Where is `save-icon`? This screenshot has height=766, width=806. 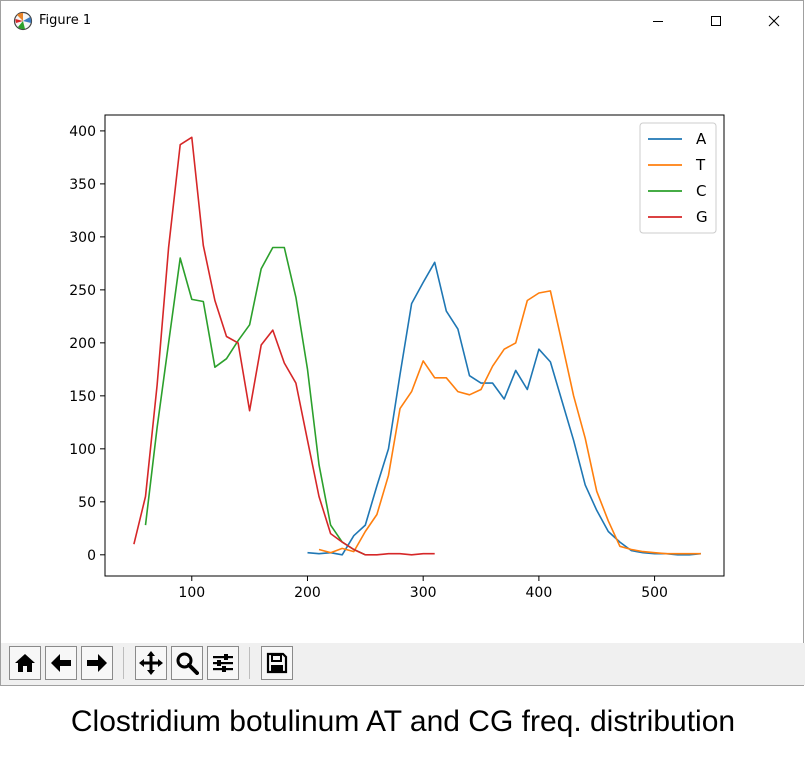 save-icon is located at coordinates (277, 663).